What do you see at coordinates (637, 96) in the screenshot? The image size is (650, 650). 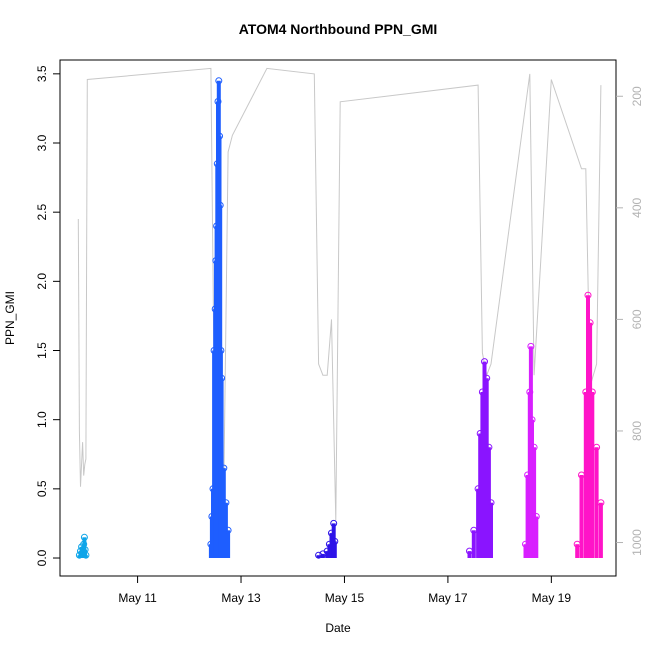 I see `y2-tick-label: 200` at bounding box center [637, 96].